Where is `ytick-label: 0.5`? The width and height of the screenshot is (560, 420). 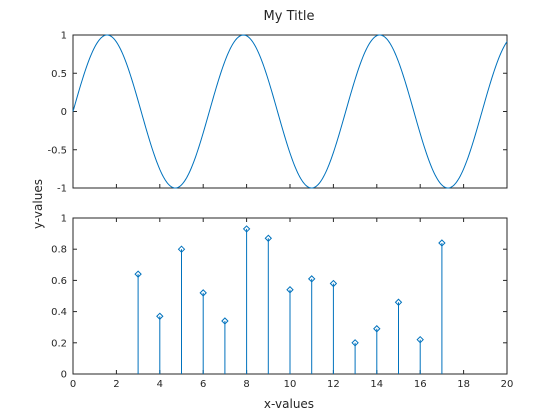
ytick-label: 0.5 is located at coordinates (59, 74).